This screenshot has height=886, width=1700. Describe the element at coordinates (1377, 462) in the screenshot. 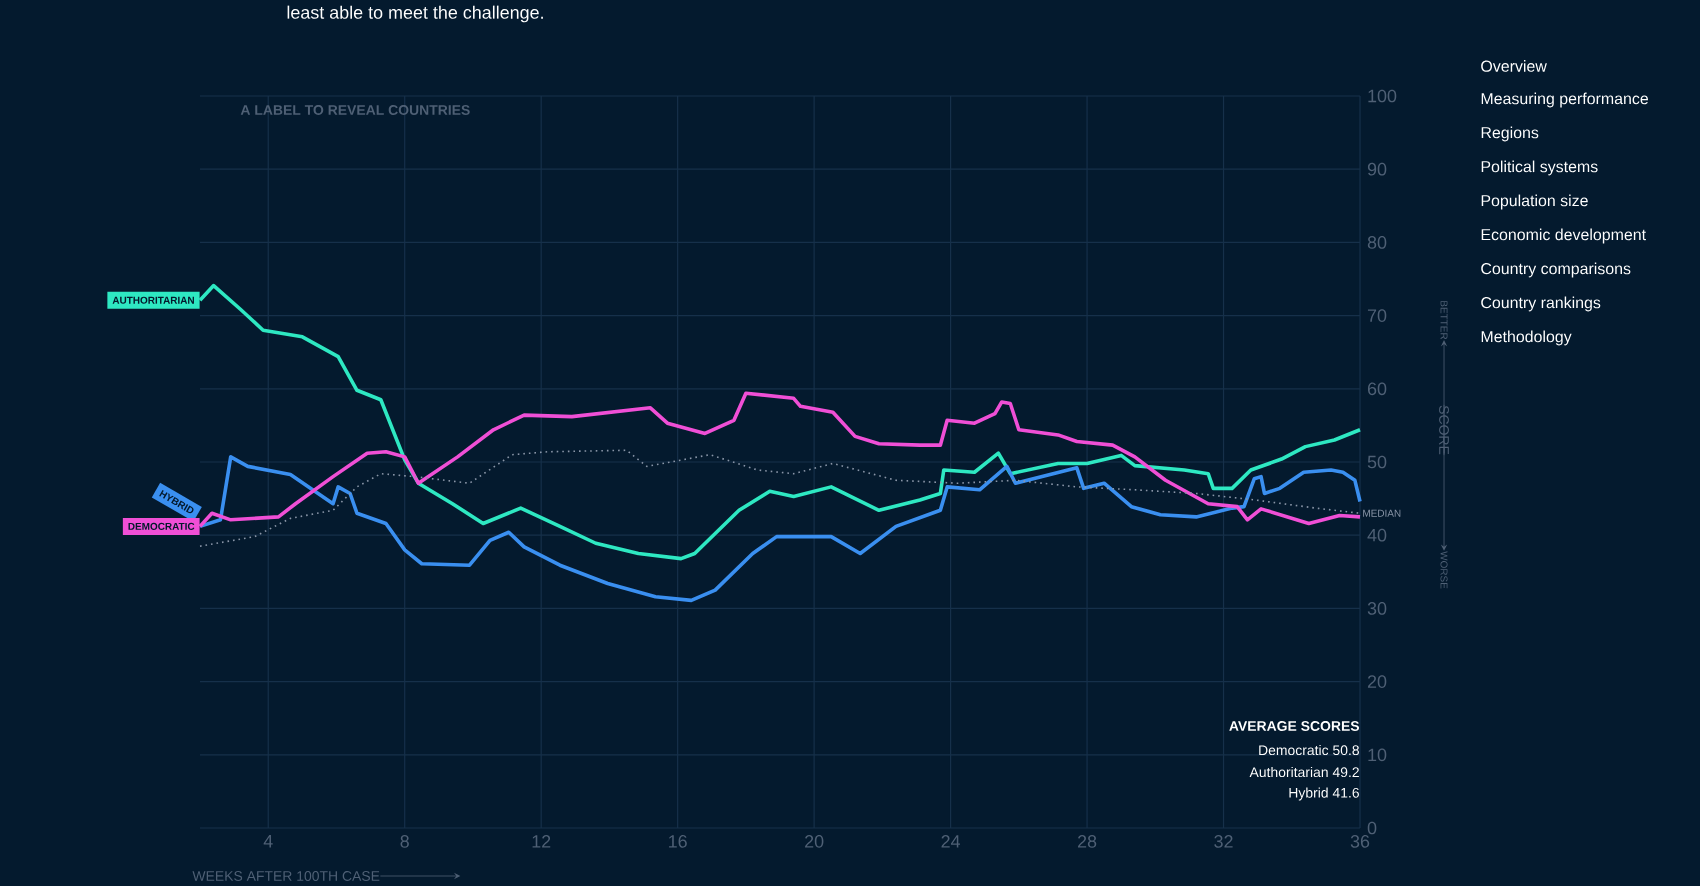

I see `y-tick-label: 50` at that location.